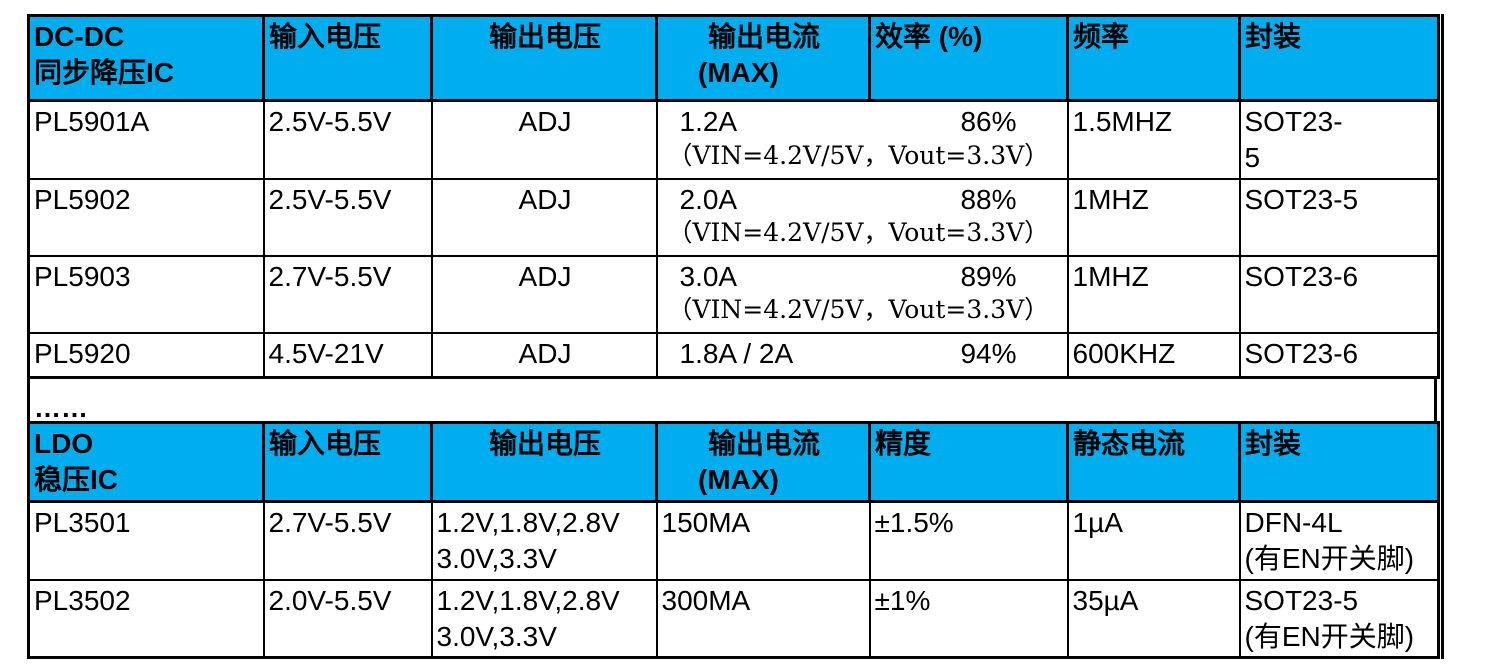  I want to click on cell-model: PL5903, so click(146, 294).